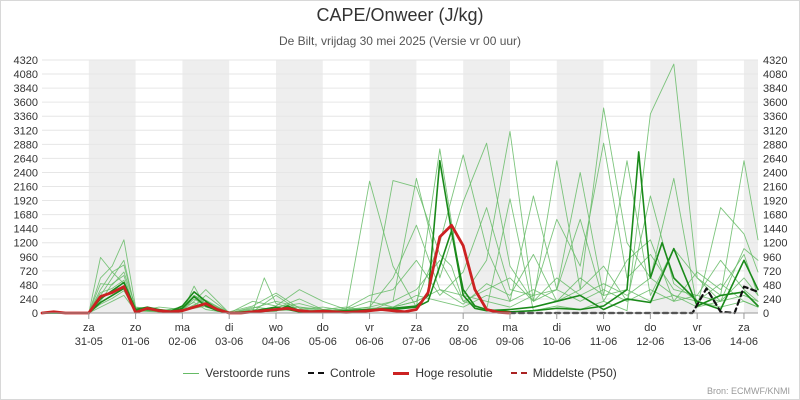 This screenshot has height=400, width=800. I want to click on legend-item-median: Middelste (P50), so click(563, 373).